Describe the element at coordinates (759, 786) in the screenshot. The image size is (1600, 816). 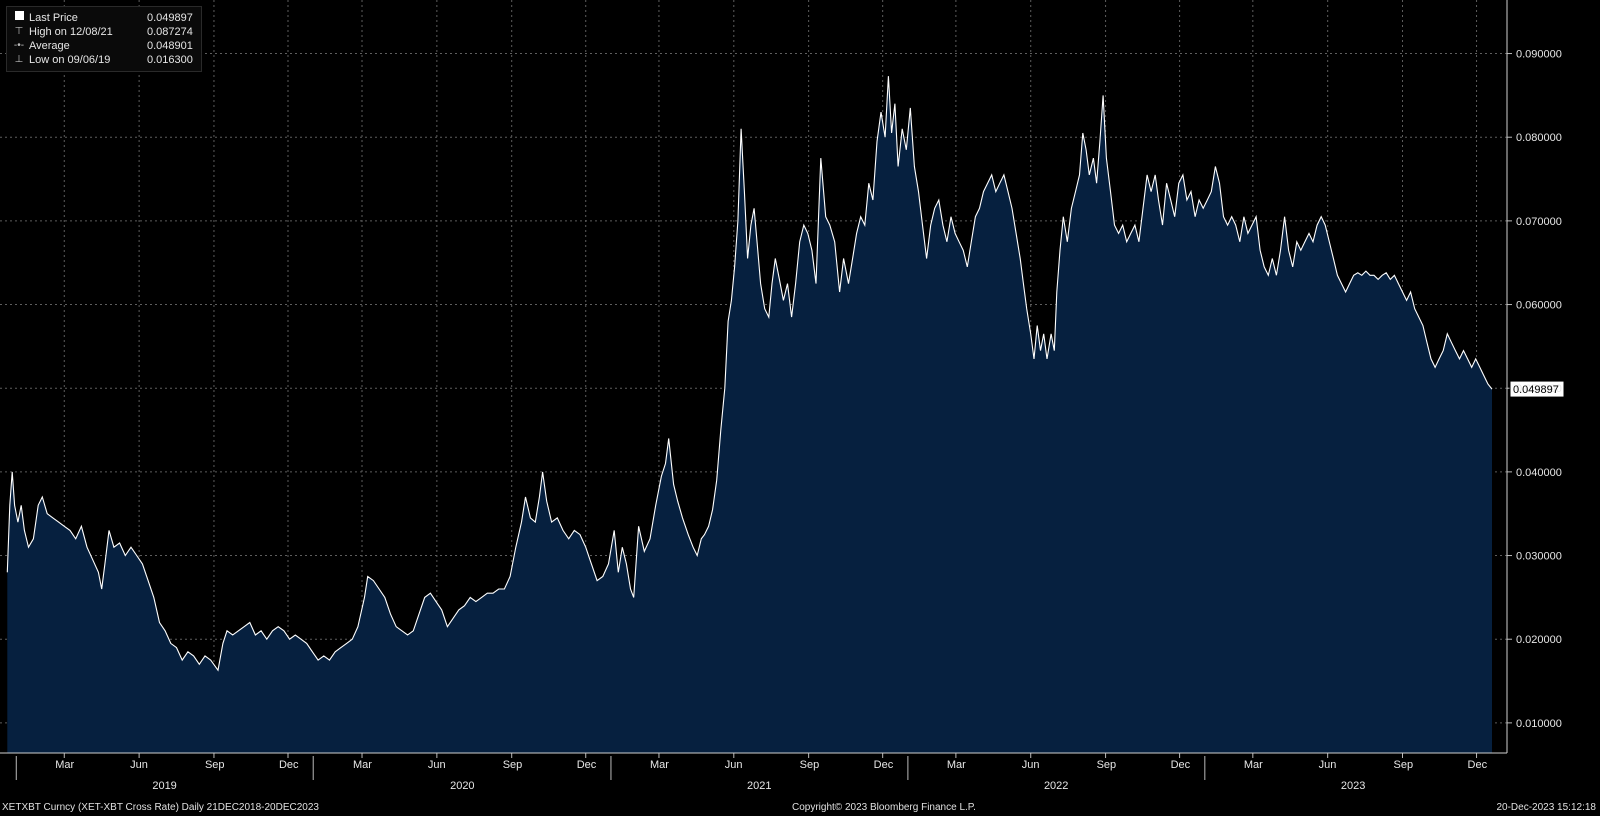
I see `year-label: 2021` at that location.